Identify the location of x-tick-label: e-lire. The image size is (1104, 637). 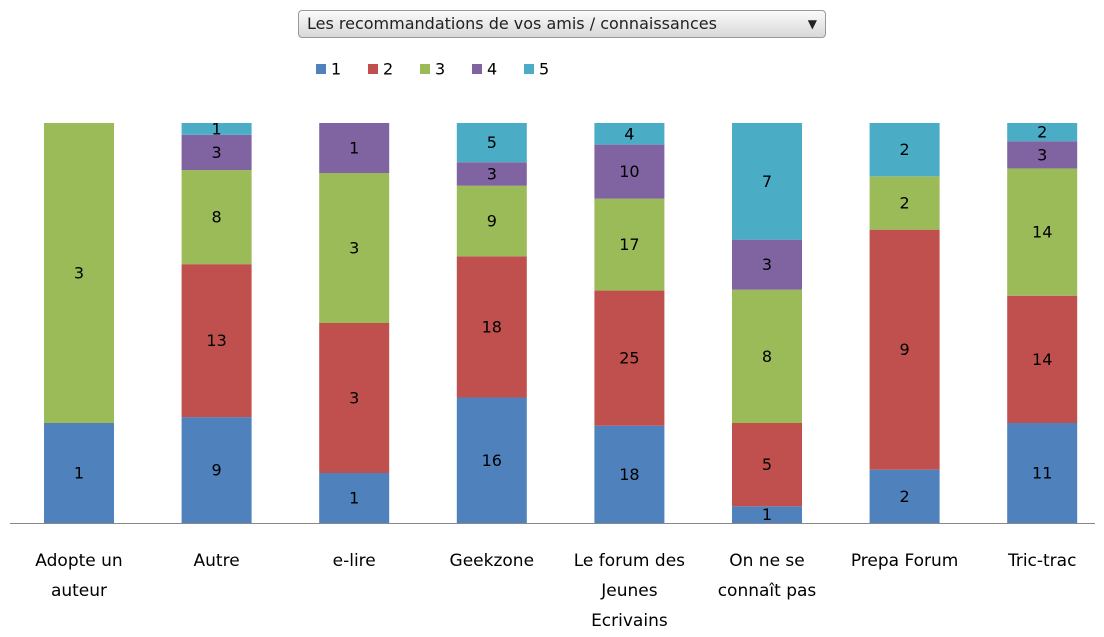
(354, 561).